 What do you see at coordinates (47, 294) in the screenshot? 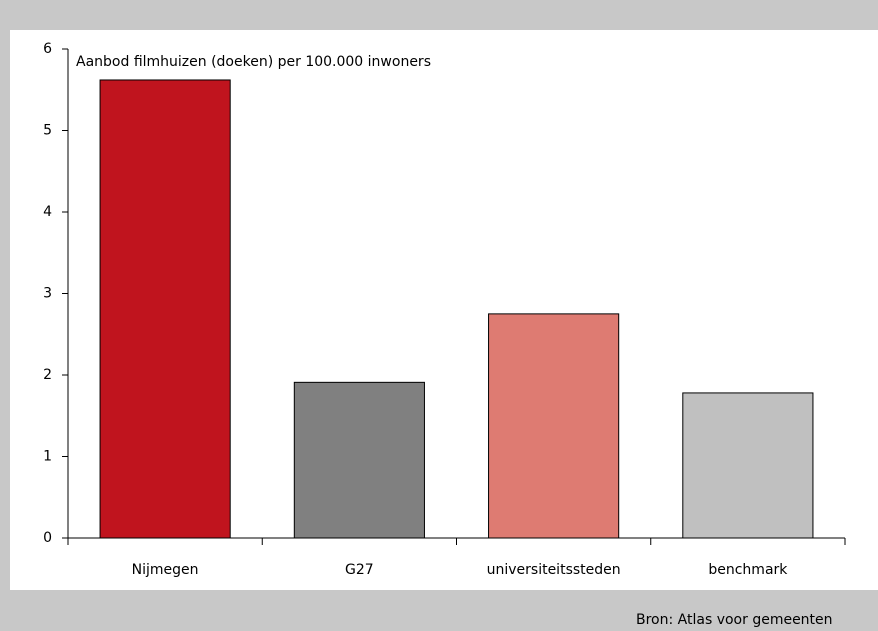
I see `y-tick-label: 3` at bounding box center [47, 294].